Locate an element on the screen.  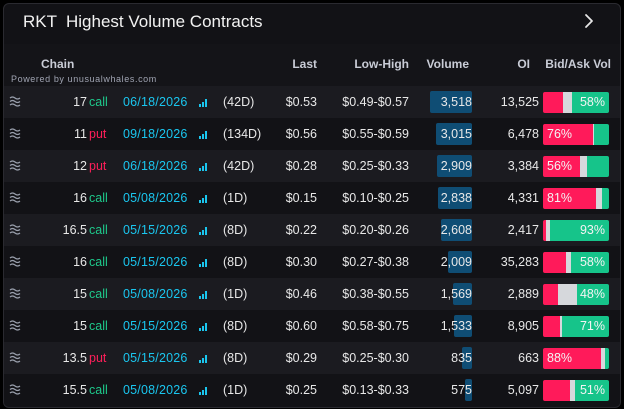
column-header-low-high: Low-High is located at coordinates (381, 64).